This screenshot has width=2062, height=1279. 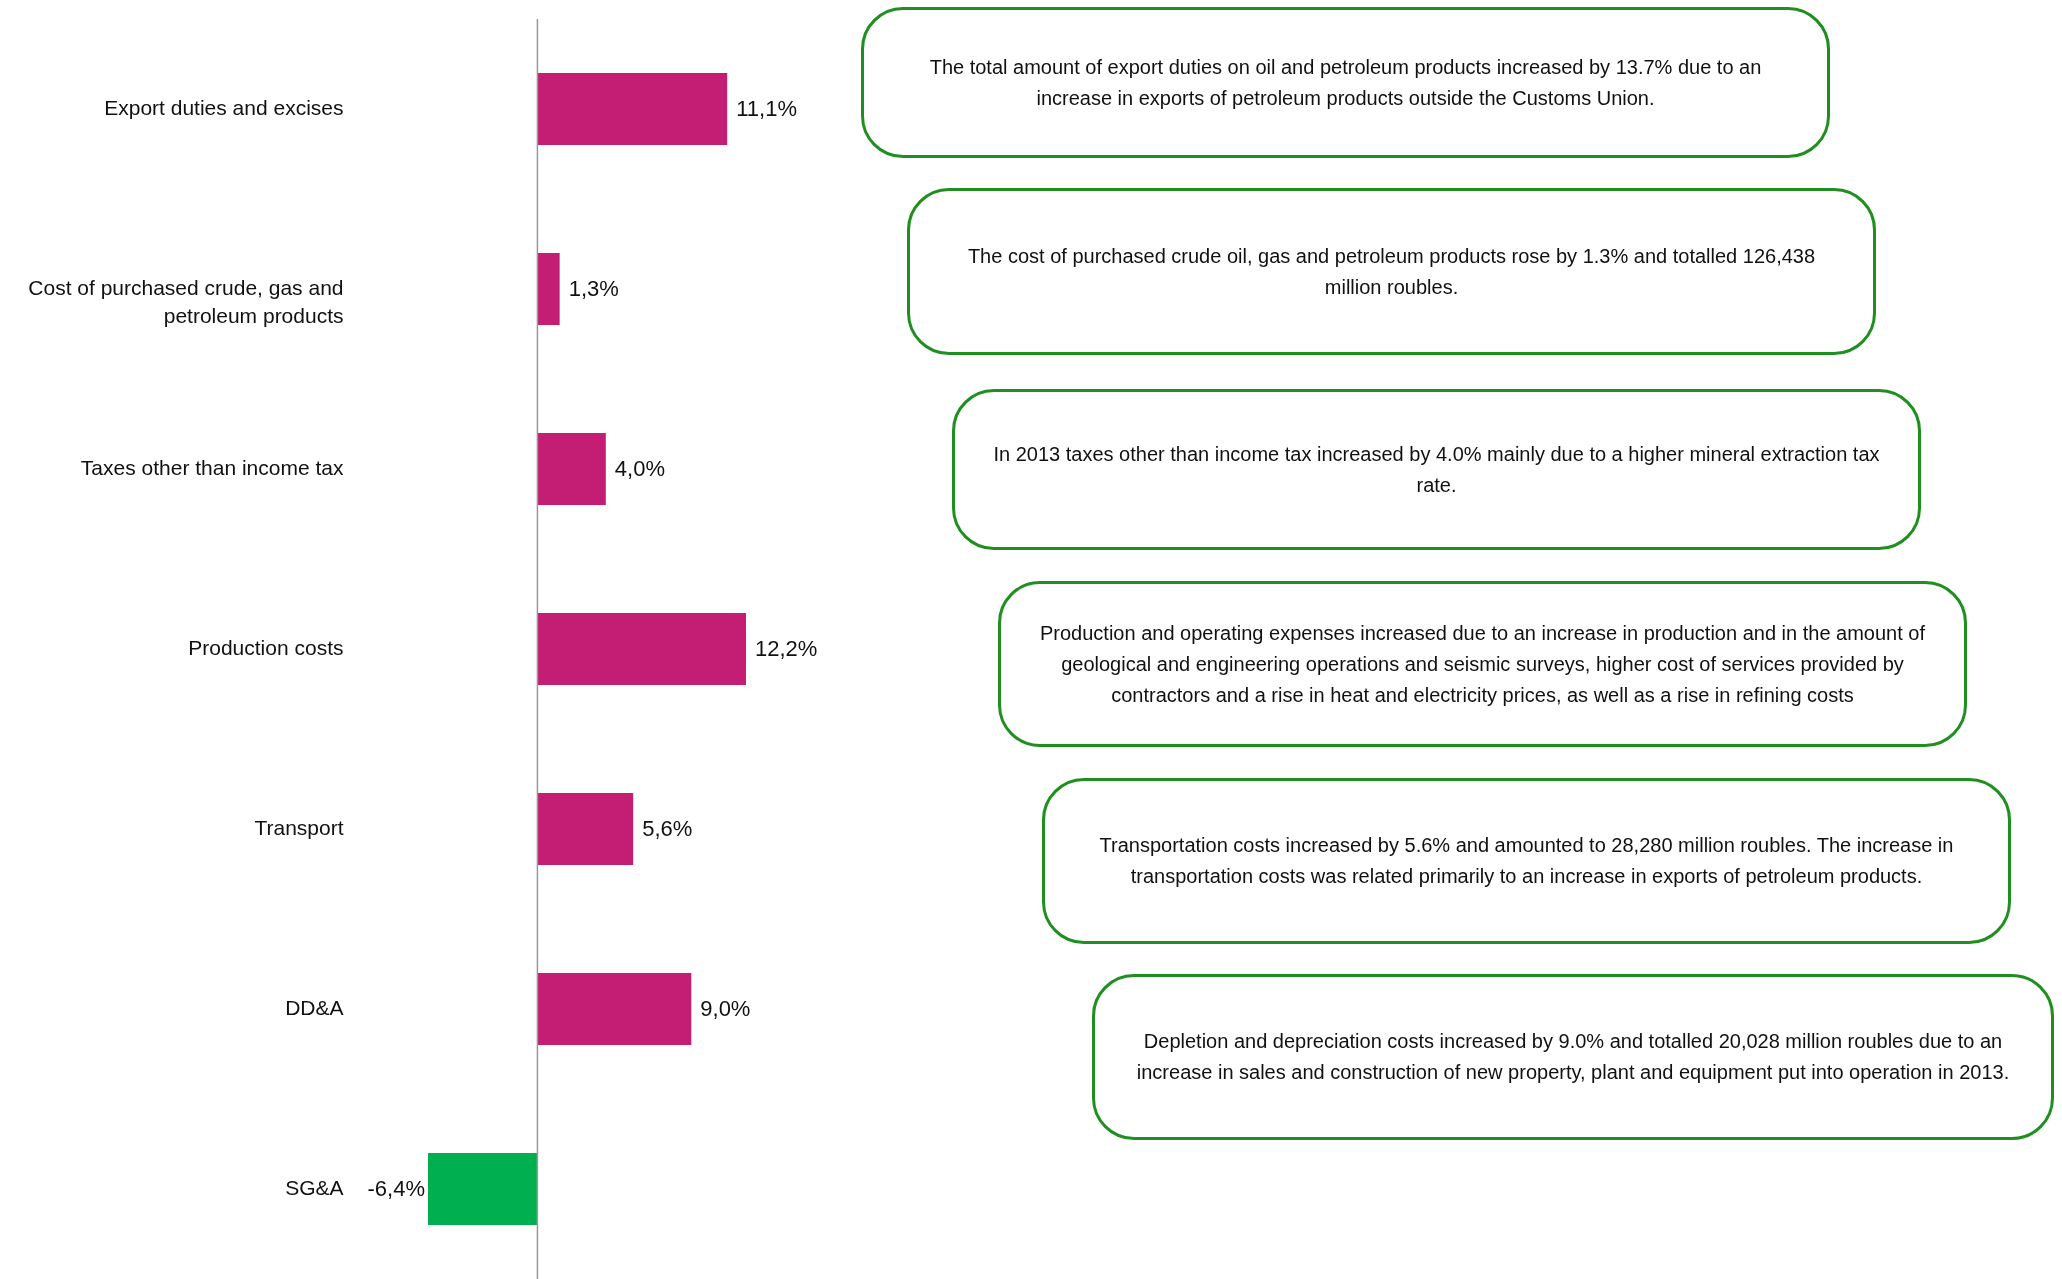 What do you see at coordinates (212, 467) in the screenshot?
I see `y-tick-label: Taxes other than income tax` at bounding box center [212, 467].